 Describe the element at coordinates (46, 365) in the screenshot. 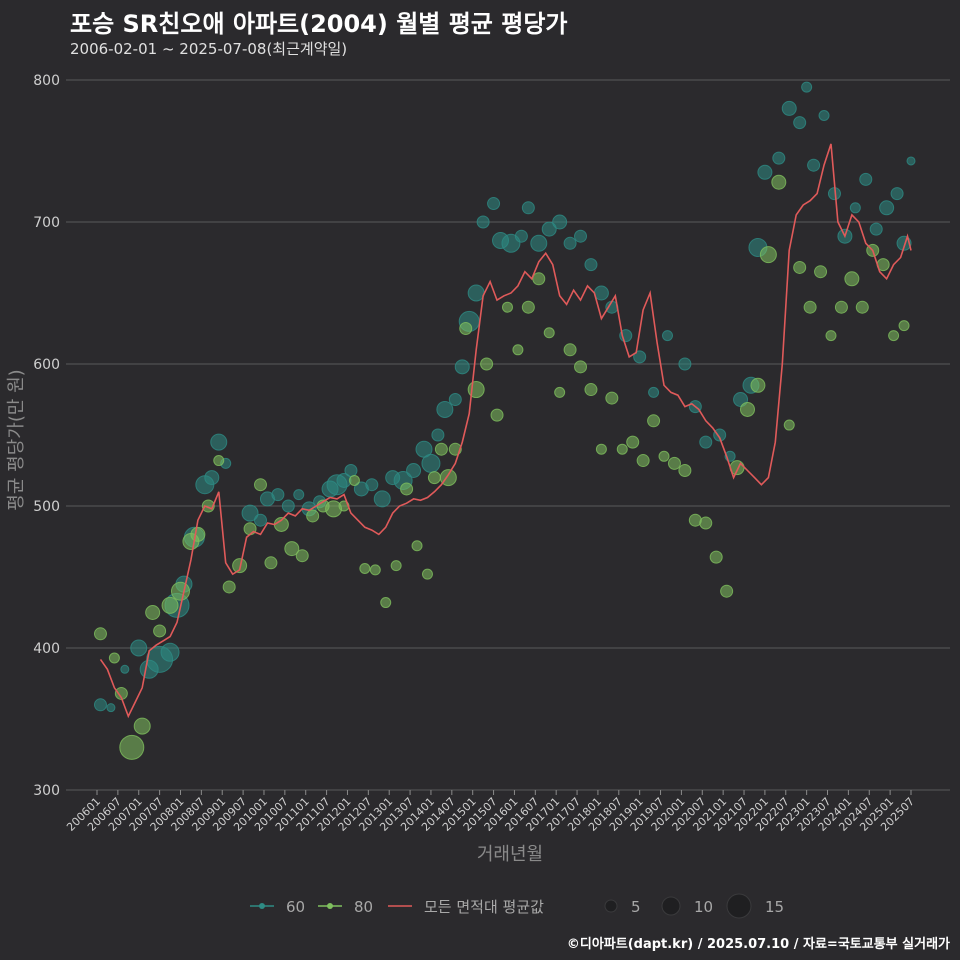

I see `y-tick-label: 600` at that location.